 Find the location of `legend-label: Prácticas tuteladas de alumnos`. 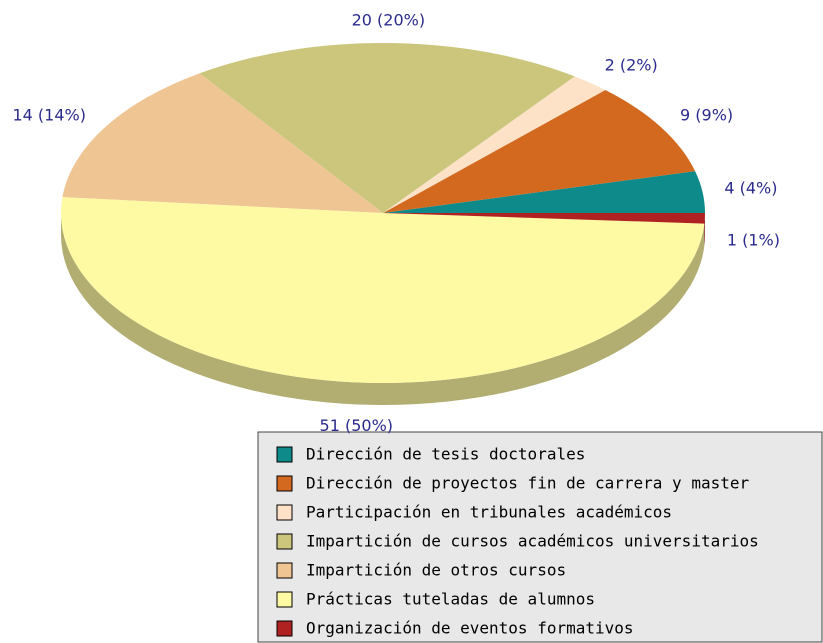

legend-label: Prácticas tuteladas de alumnos is located at coordinates (450, 599).